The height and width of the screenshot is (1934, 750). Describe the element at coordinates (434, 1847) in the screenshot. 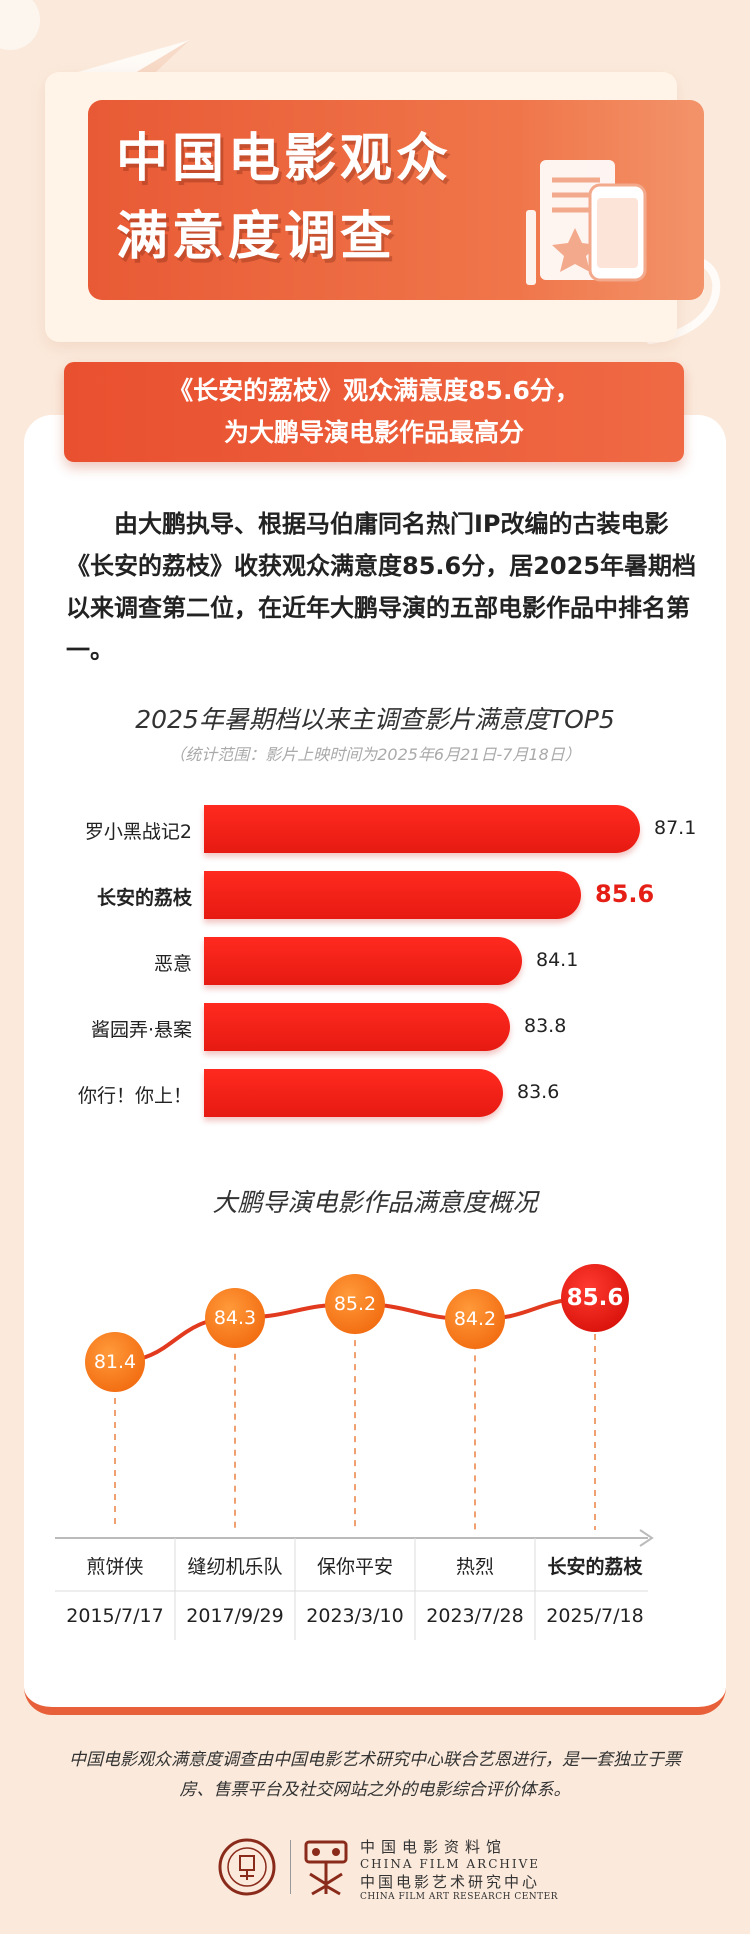

I see `org1-name-cn: 中国电影资料馆` at that location.